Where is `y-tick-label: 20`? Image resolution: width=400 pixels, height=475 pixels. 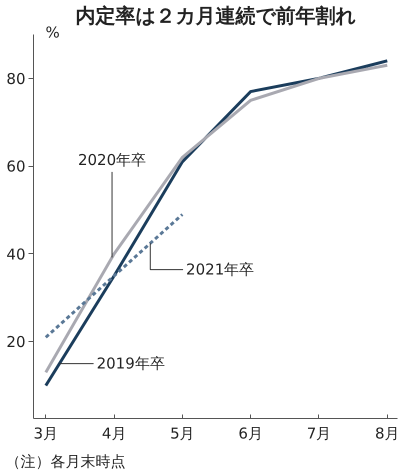
y-tick-label: 20 is located at coordinates (16, 342).